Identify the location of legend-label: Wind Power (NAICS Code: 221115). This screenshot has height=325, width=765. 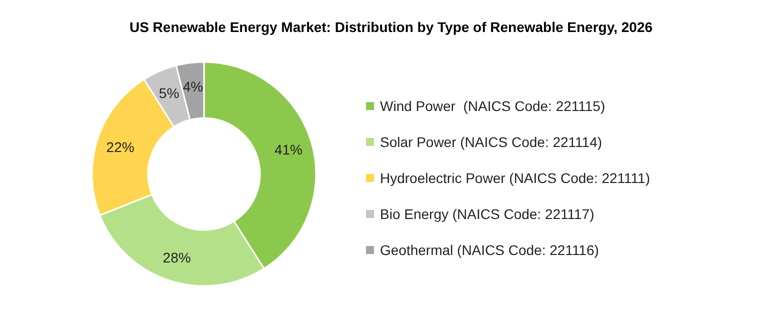
(493, 106).